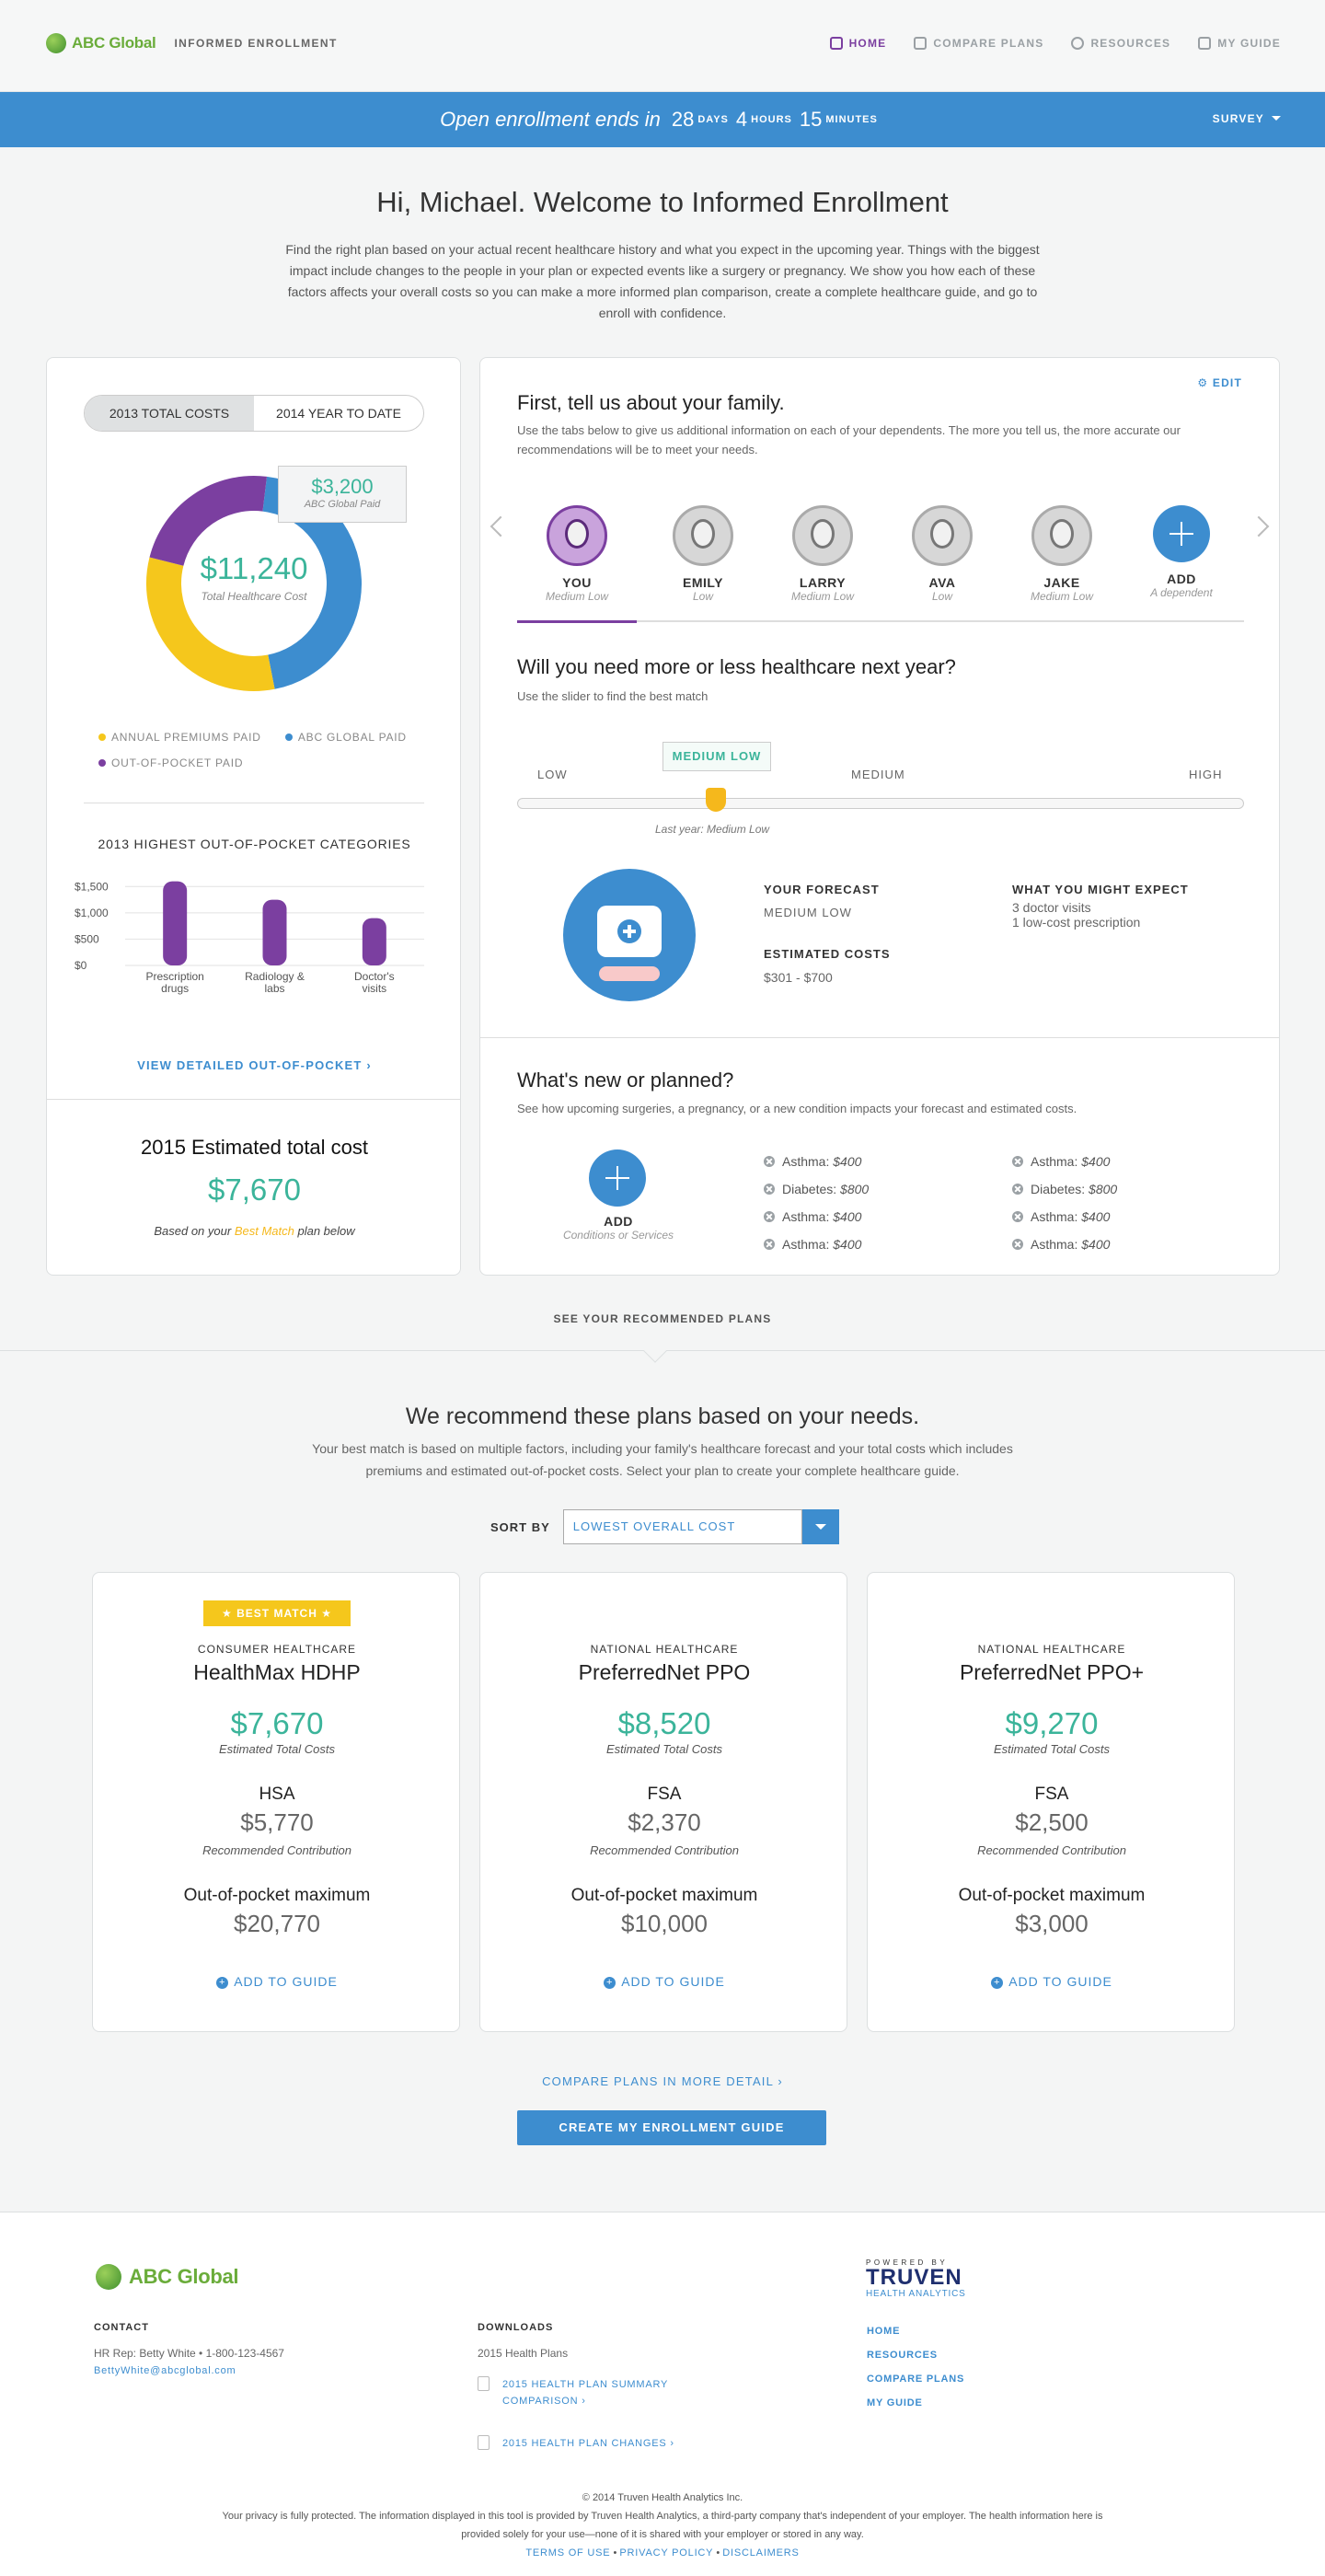 The image size is (1325, 2576). I want to click on survey-dropdown: SURVEY, so click(1247, 118).